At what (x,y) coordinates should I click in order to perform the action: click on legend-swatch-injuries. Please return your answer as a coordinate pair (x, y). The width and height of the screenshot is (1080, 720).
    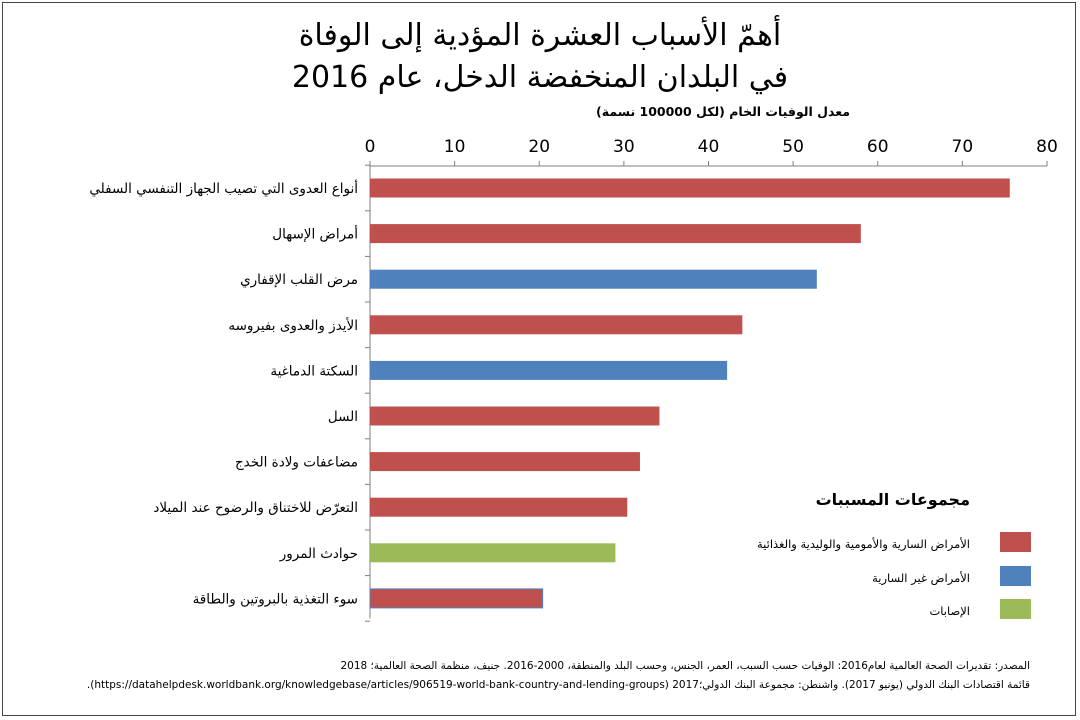
    Looking at the image, I should click on (1015, 609).